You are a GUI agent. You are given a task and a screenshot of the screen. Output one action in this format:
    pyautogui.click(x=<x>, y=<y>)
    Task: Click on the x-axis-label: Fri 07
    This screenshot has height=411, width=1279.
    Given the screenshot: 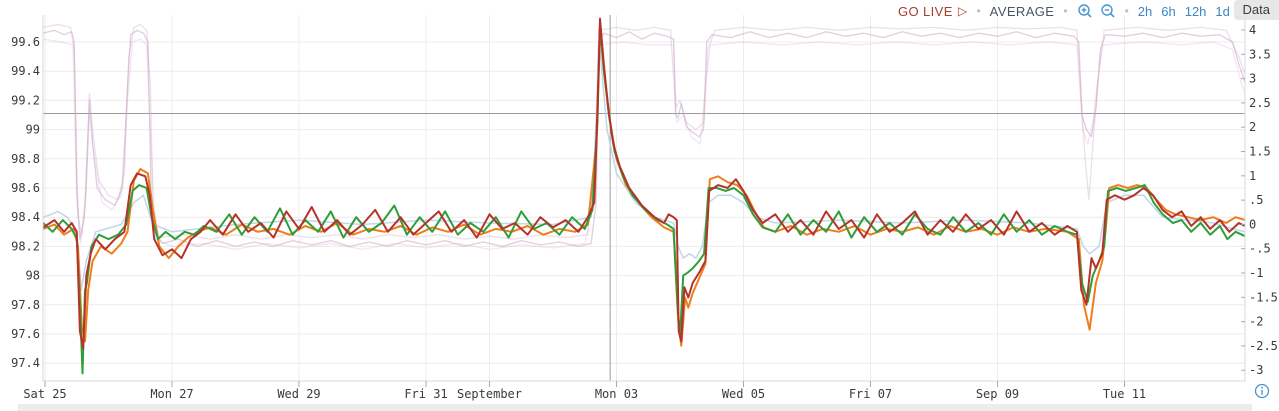 What is the action you would take?
    pyautogui.click(x=870, y=394)
    